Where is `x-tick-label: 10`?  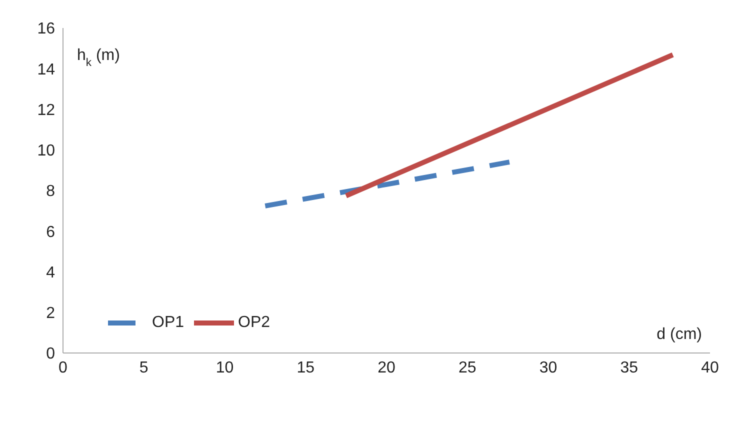 x-tick-label: 10 is located at coordinates (225, 367).